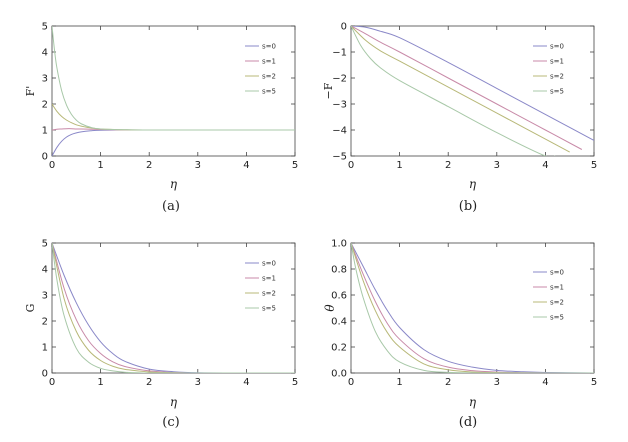  Describe the element at coordinates (339, 244) in the screenshot. I see `y-tick-label: 1.0` at that location.